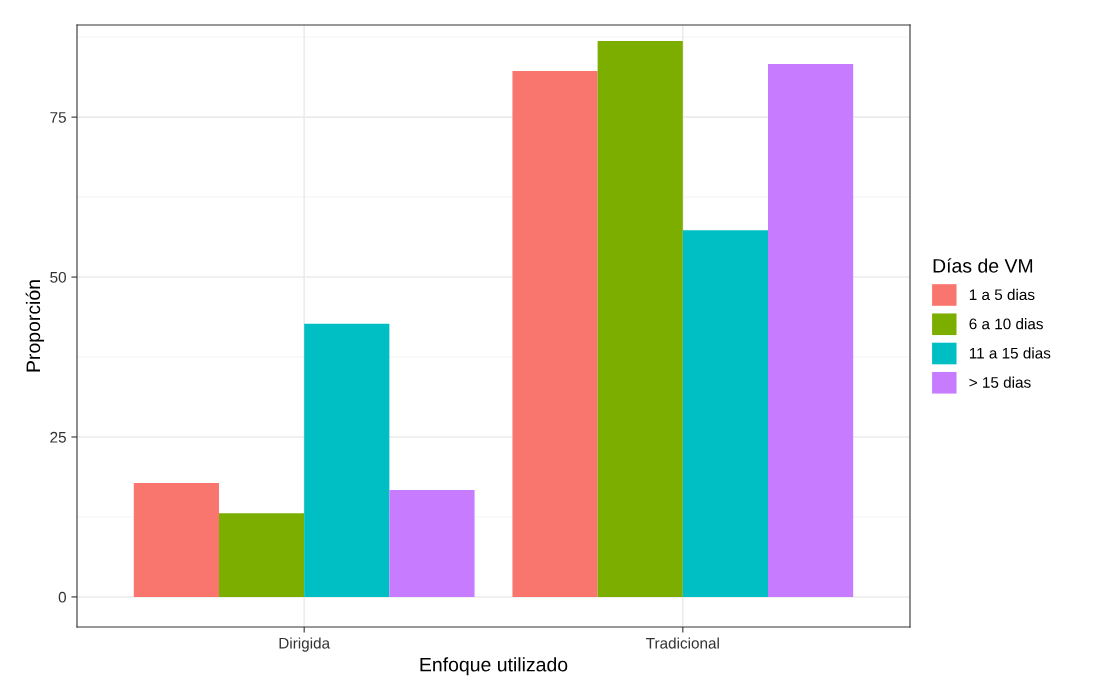 This screenshot has height=692, width=1116. What do you see at coordinates (1002, 294) in the screenshot?
I see `legend-label: 1 a 5 dias` at bounding box center [1002, 294].